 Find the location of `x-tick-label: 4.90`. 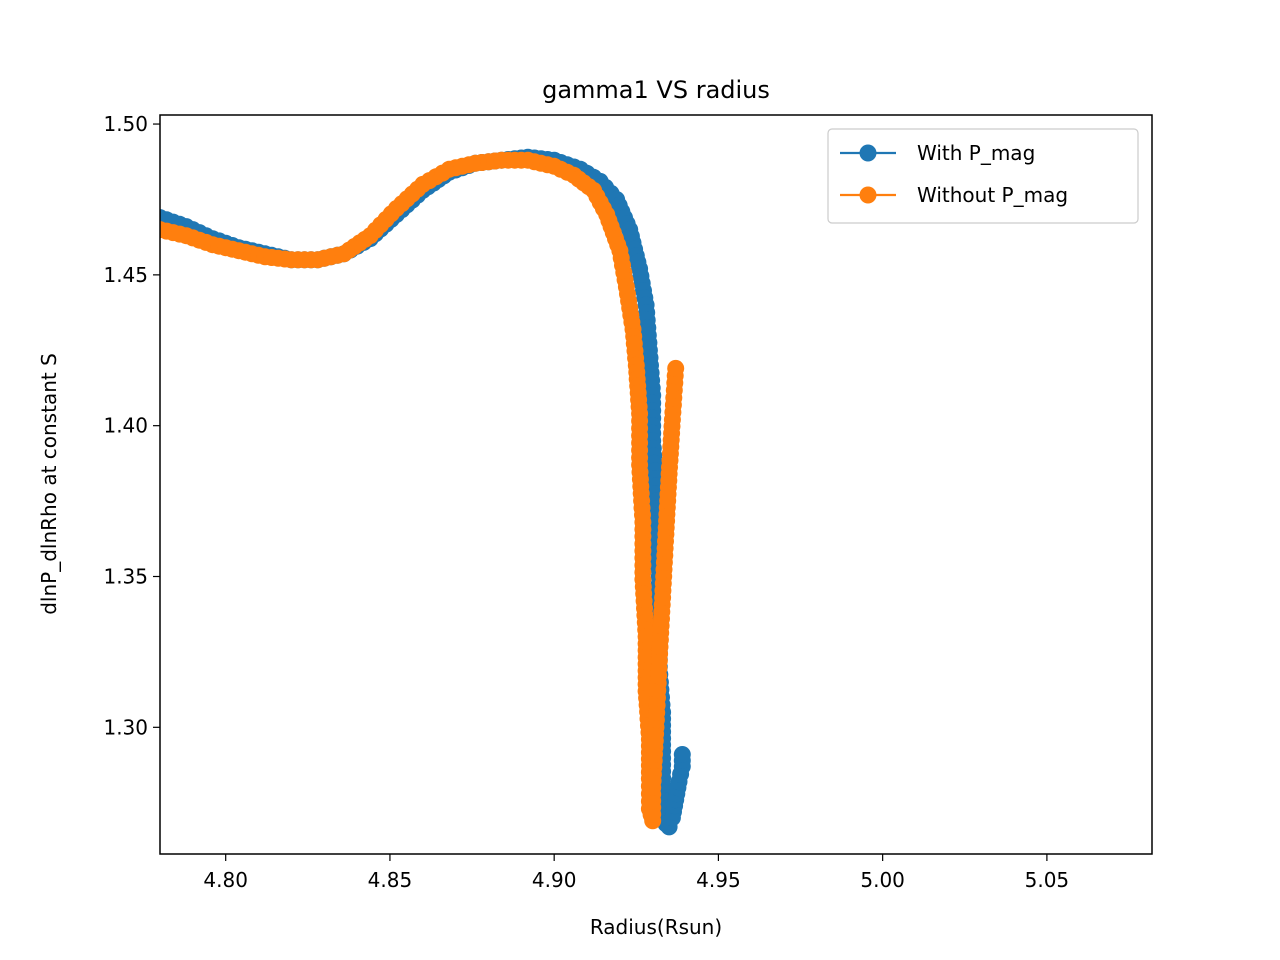

x-tick-label: 4.90 is located at coordinates (554, 880).